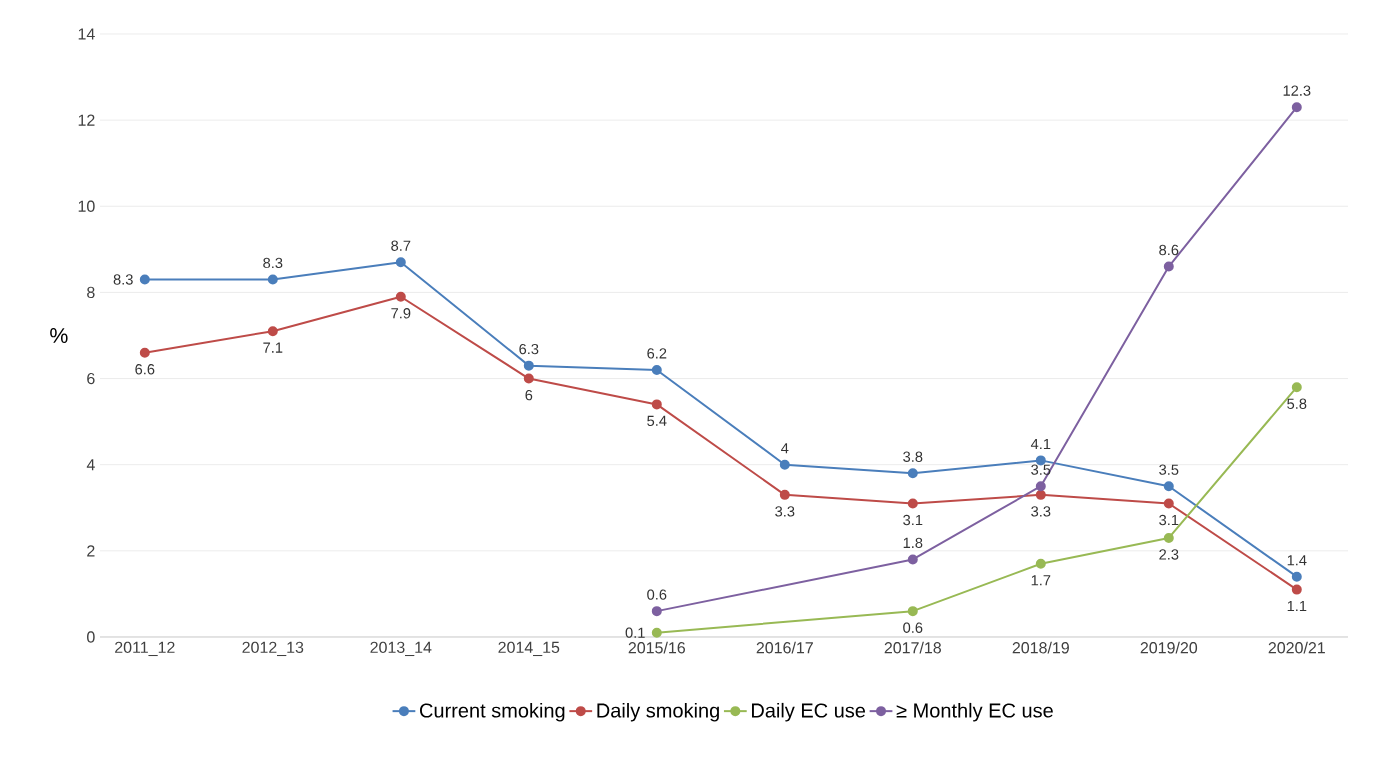 Image resolution: width=1373 pixels, height=773 pixels. What do you see at coordinates (1041, 580) in the screenshot?
I see `data-label: 1.7` at bounding box center [1041, 580].